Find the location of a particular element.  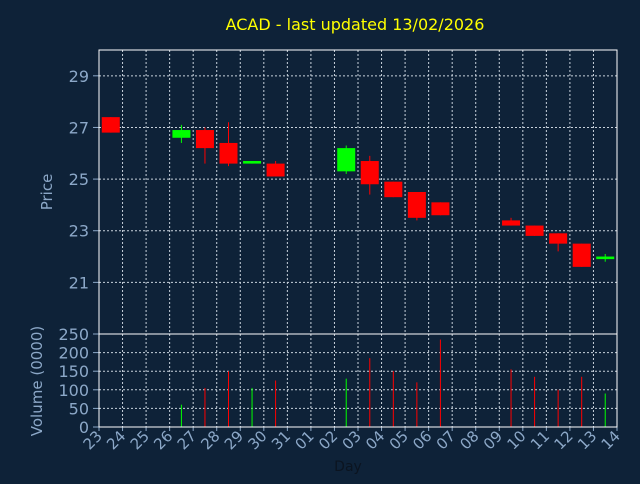

price-tick-label: 25 is located at coordinates (79, 179).